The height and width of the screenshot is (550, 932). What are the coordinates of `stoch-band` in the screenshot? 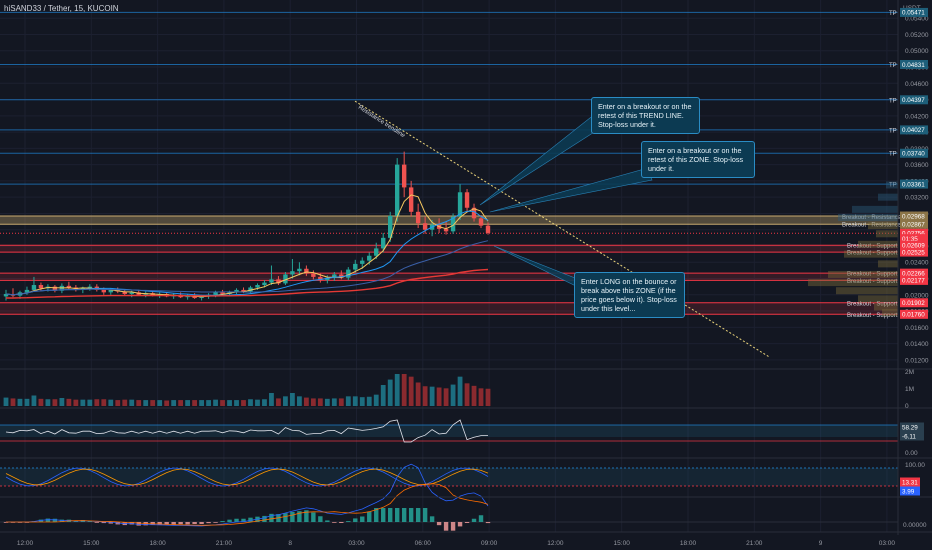 It's located at (449, 477).